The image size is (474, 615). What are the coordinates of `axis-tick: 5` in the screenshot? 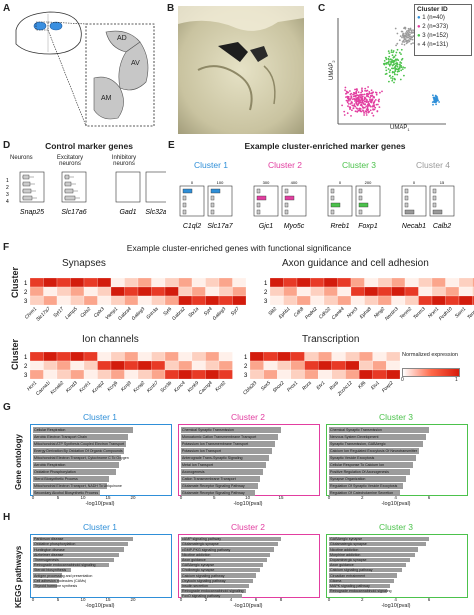 It's located at (58, 497).